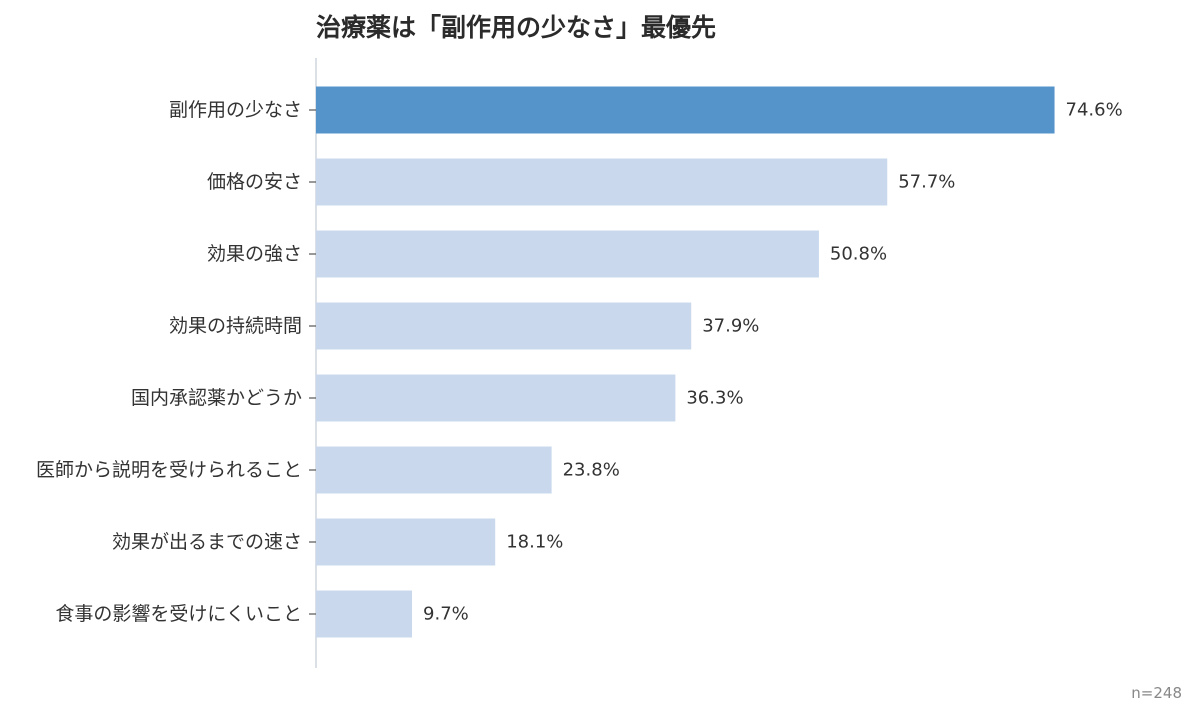  What do you see at coordinates (534, 542) in the screenshot?
I see `value-label-6: 18.1%` at bounding box center [534, 542].